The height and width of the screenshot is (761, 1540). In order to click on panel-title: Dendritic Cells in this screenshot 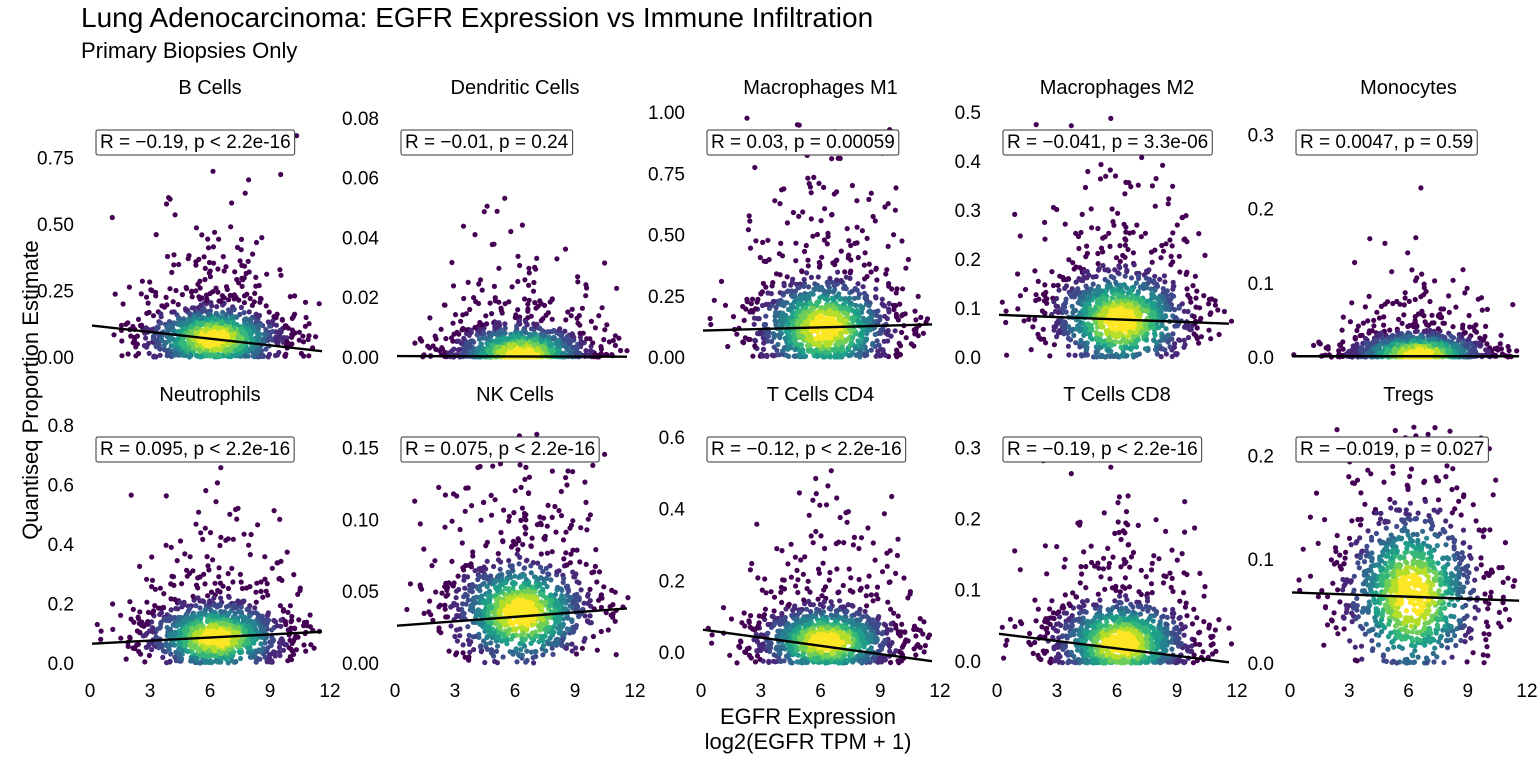, I will do `click(515, 88)`.